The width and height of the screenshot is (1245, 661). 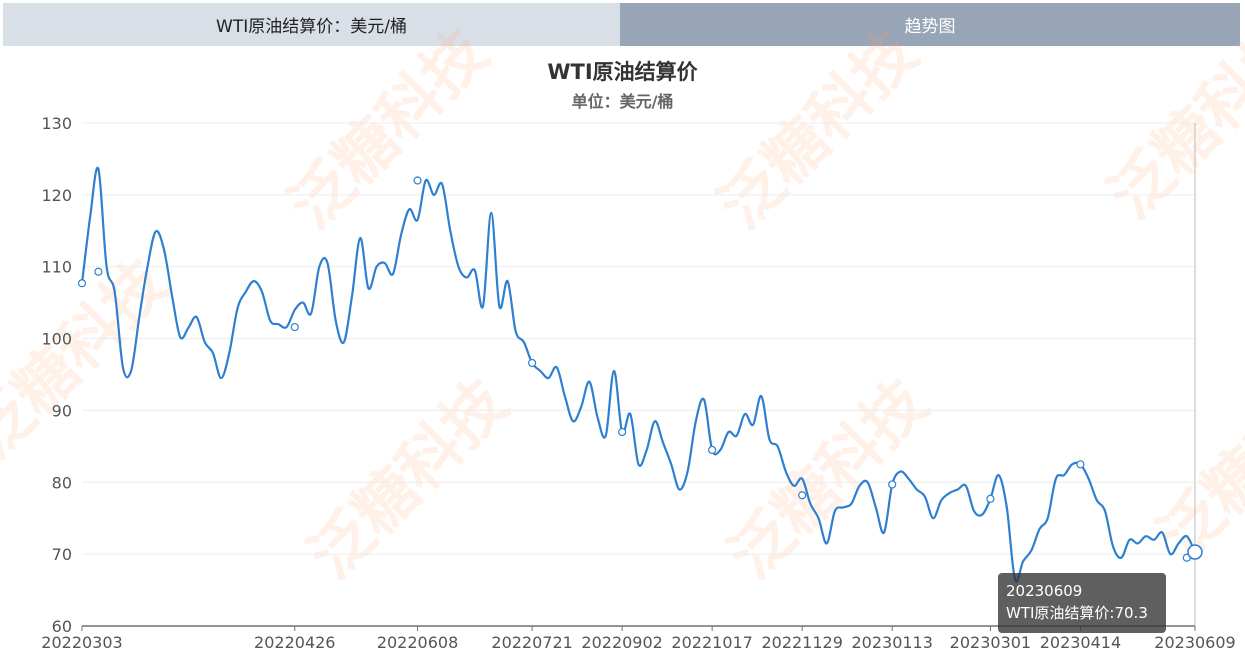 What do you see at coordinates (990, 642) in the screenshot?
I see `x-tick-label: 20230301` at bounding box center [990, 642].